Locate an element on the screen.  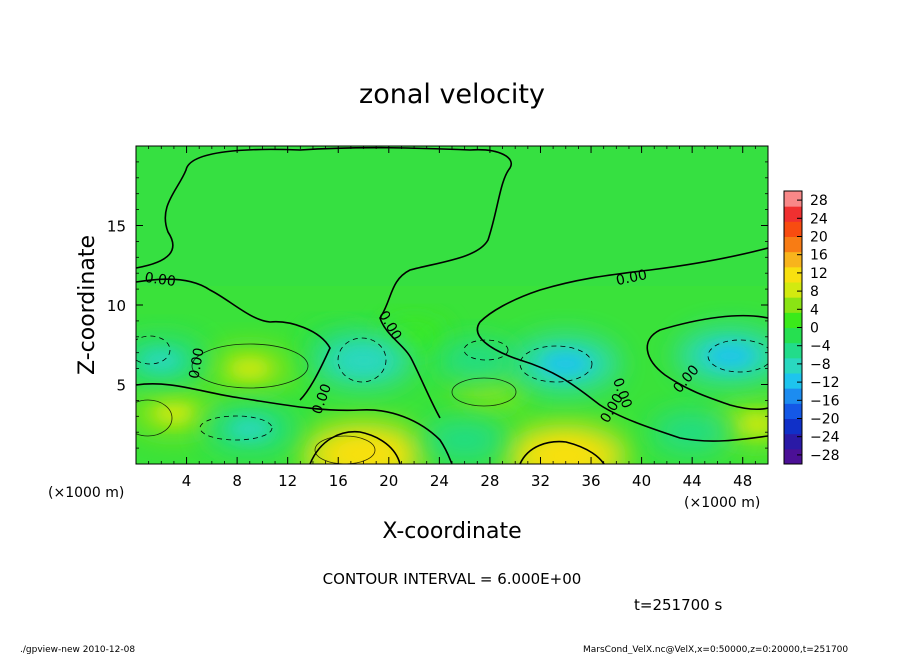
colorbar-label: 0 is located at coordinates (814, 329).